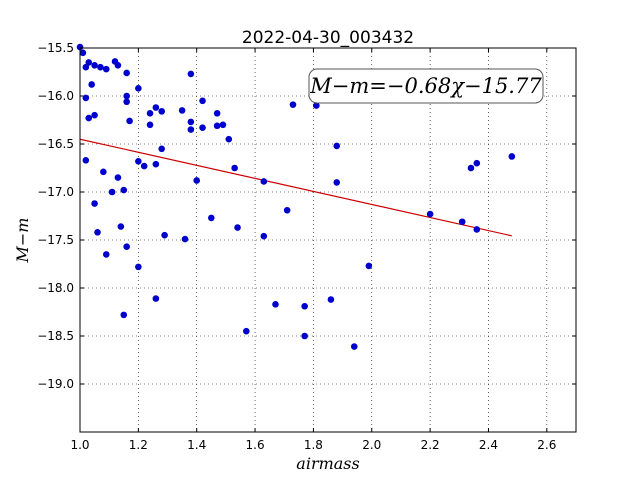 This screenshot has height=480, width=640. I want to click on y-tick-label: −18.0, so click(55, 288).